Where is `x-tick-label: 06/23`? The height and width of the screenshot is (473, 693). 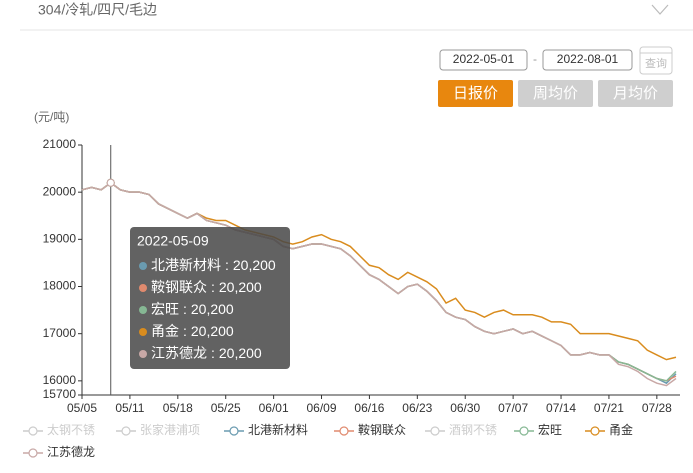 x-tick-label: 06/23 is located at coordinates (417, 408).